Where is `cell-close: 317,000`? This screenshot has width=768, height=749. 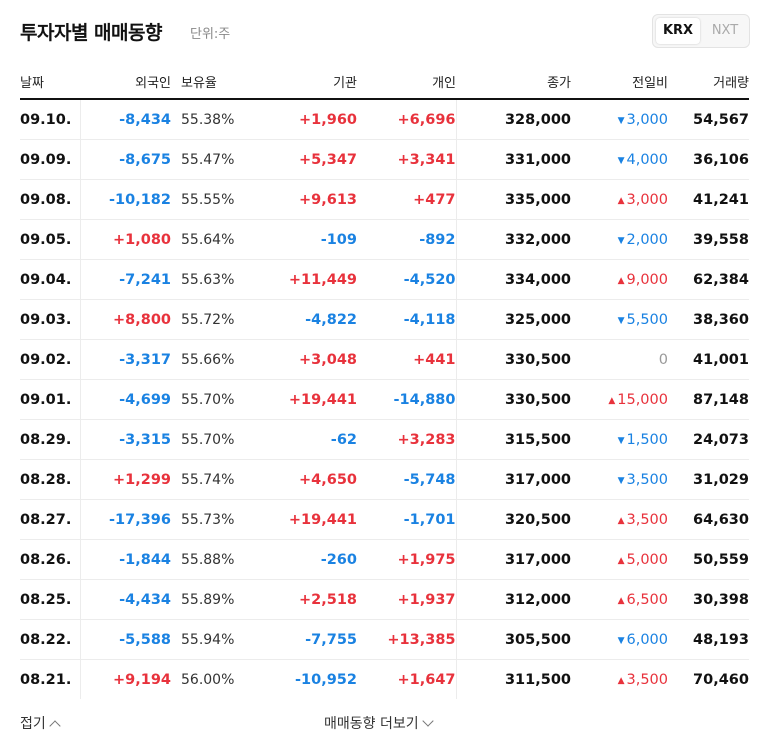 cell-close: 317,000 is located at coordinates (513, 559).